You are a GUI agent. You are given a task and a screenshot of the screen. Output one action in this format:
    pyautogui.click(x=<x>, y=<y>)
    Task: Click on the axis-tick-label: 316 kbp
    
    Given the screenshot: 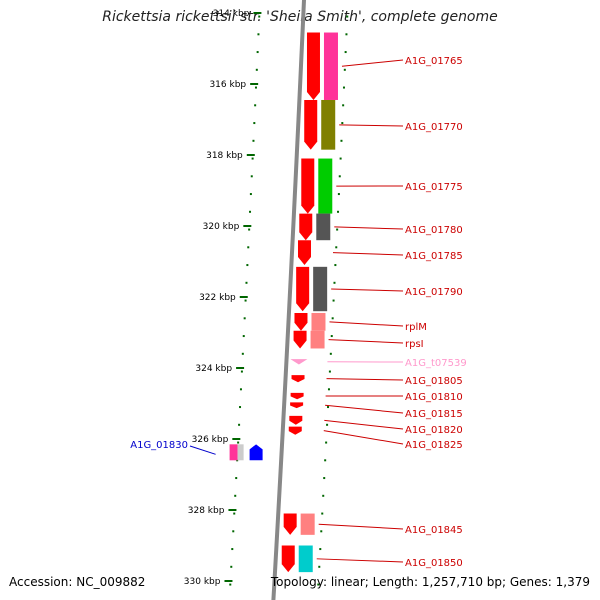 What is the action you would take?
    pyautogui.click(x=227, y=85)
    